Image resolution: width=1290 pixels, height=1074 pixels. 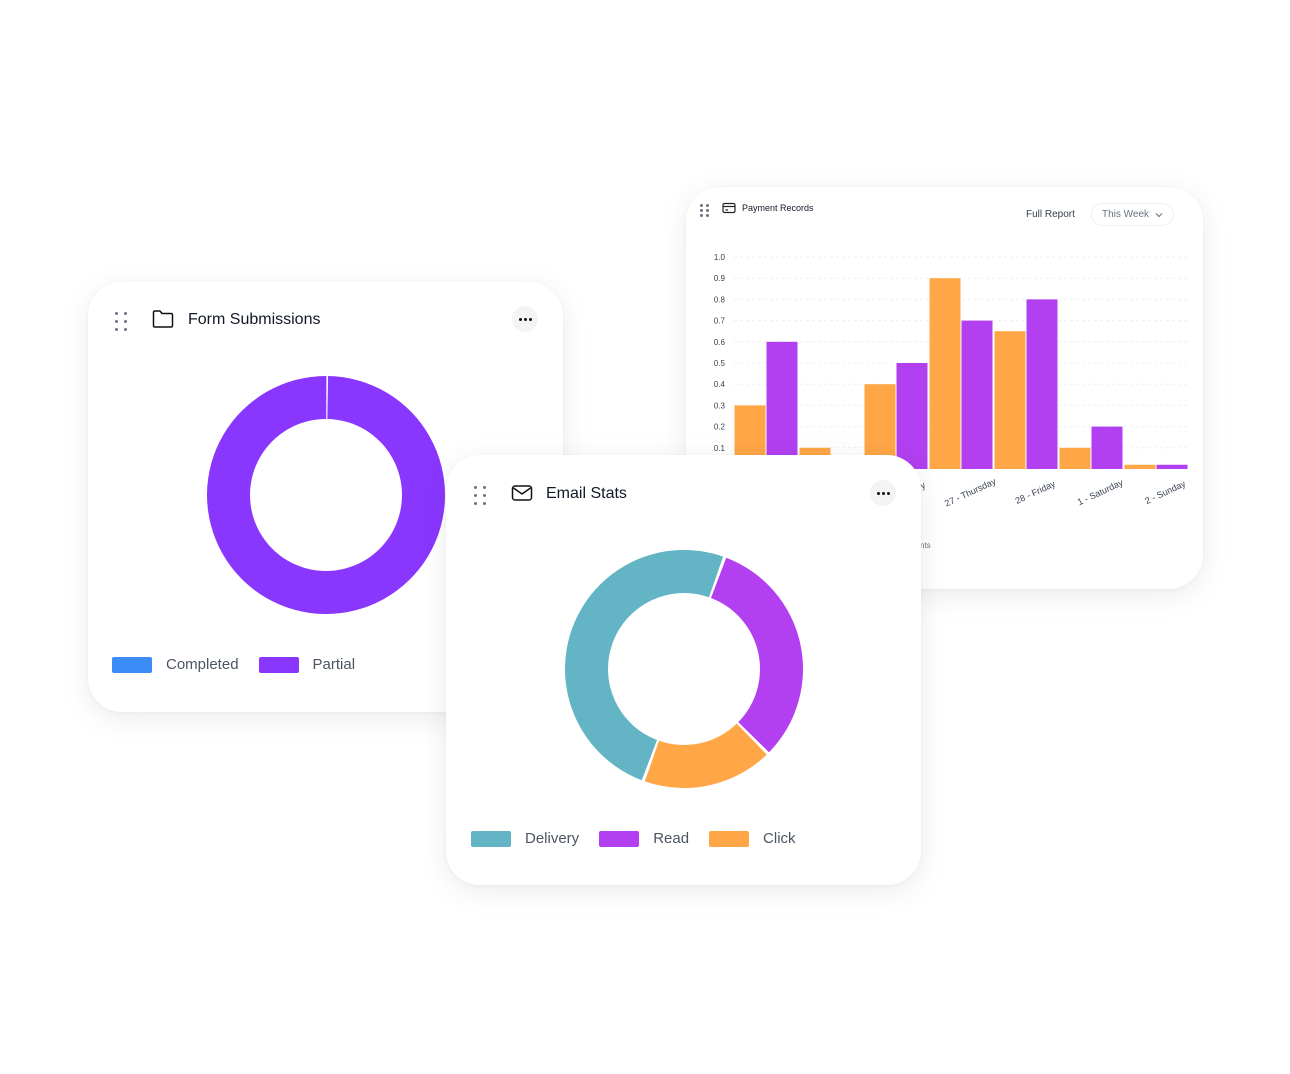 I want to click on y-tick-label: 0.3, so click(x=720, y=405).